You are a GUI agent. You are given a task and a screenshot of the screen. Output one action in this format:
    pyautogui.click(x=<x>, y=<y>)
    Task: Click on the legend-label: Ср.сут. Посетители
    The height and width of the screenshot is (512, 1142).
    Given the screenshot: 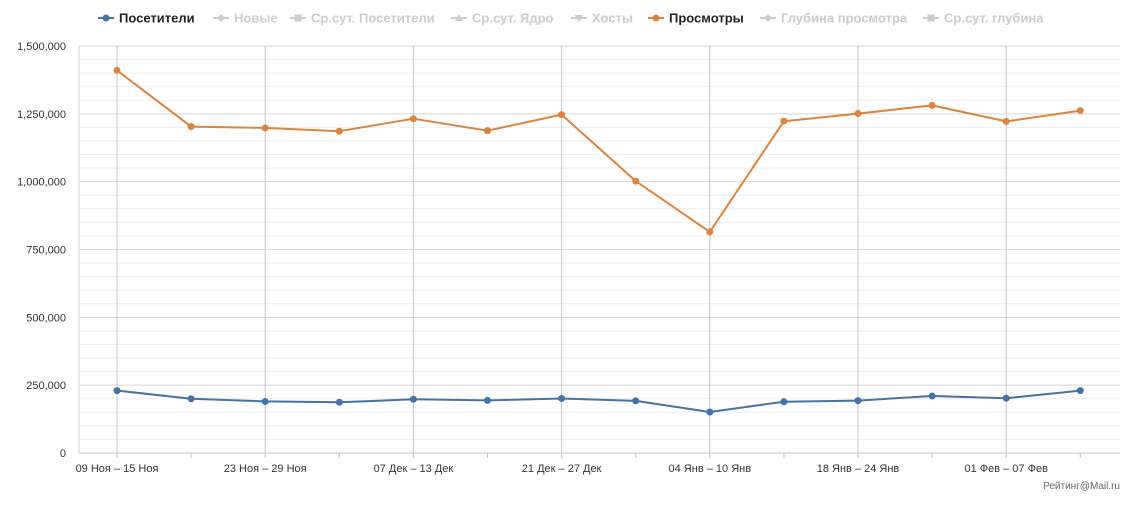 What is the action you would take?
    pyautogui.click(x=373, y=18)
    